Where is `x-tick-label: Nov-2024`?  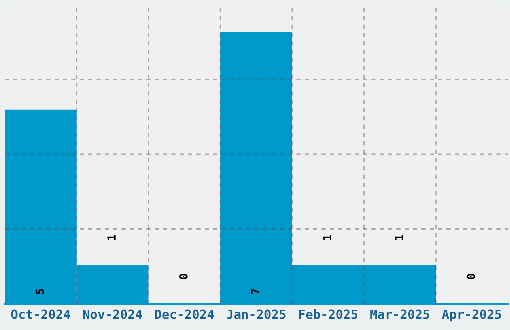 x-tick-label: Nov-2024 is located at coordinates (112, 315).